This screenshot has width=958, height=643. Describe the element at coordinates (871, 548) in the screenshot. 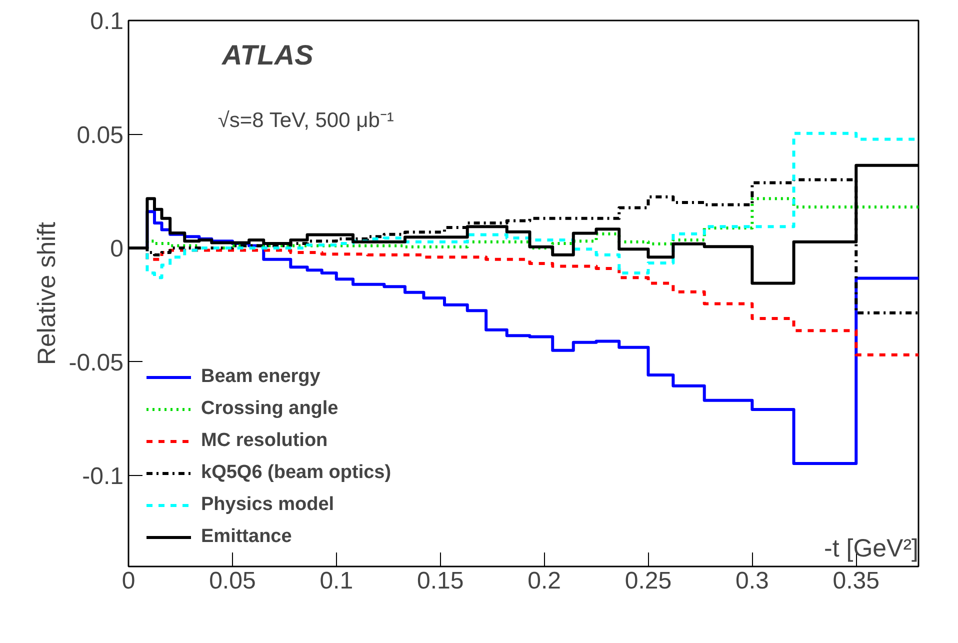

I see `x-axis-title: -t [GeV²]` at that location.